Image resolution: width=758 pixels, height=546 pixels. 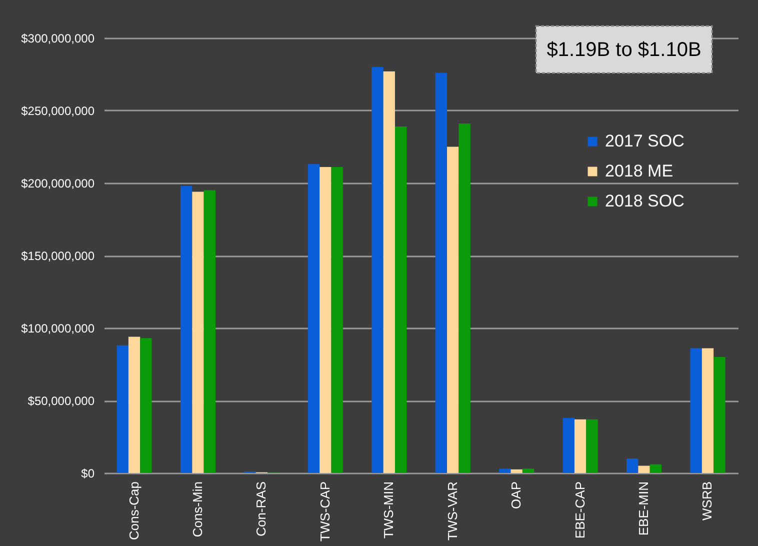 I want to click on legend-label: 2018 ME, so click(x=639, y=171).